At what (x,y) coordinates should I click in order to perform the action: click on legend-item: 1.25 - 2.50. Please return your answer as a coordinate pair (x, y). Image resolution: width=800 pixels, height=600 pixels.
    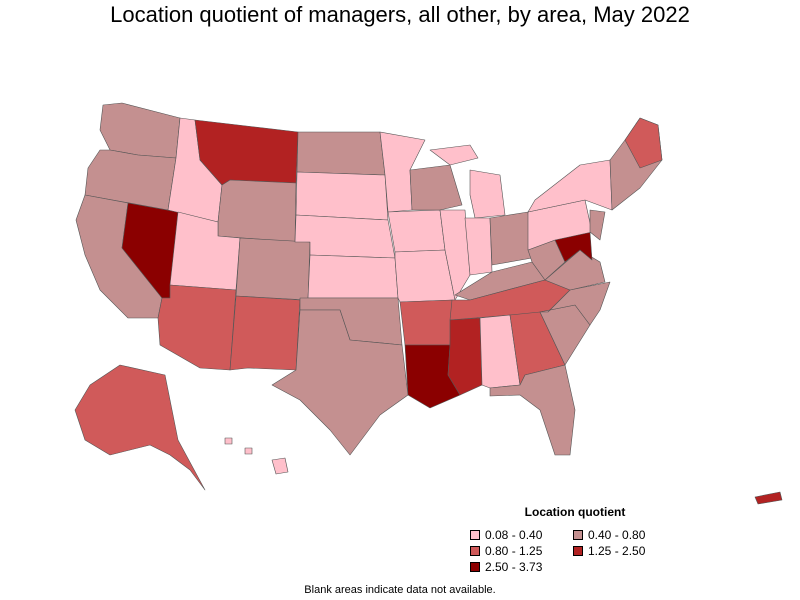
    Looking at the image, I should click on (623, 551).